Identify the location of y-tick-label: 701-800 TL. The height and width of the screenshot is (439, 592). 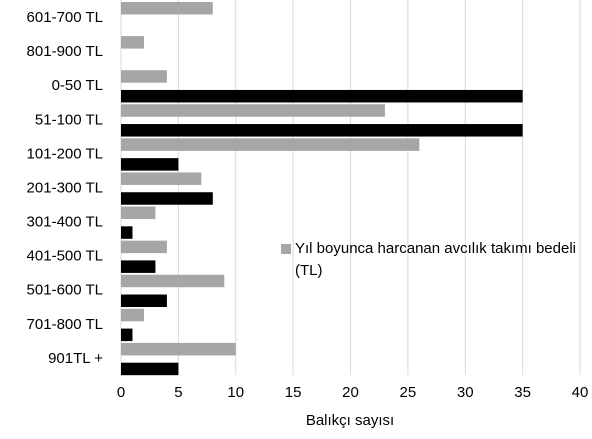
(65, 324).